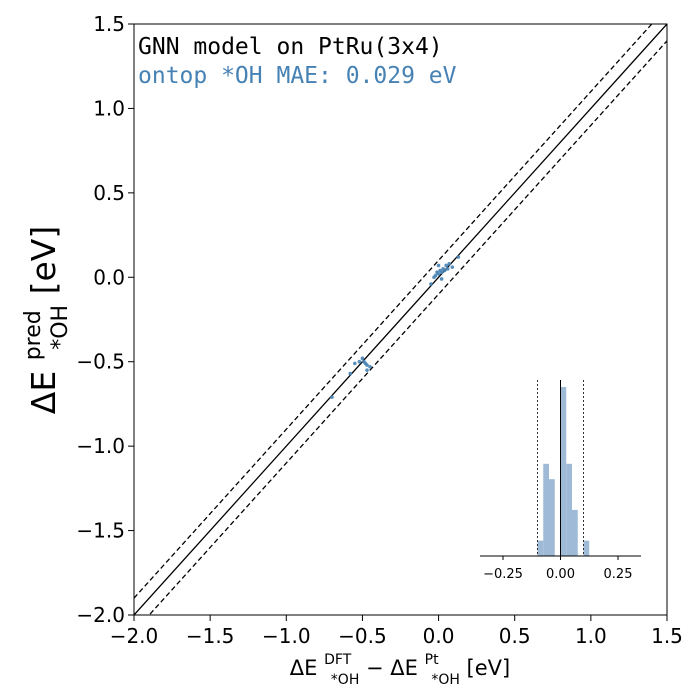  I want to click on histogram-x-ticks: −0.25 0.00 0.25, so click(557, 569).